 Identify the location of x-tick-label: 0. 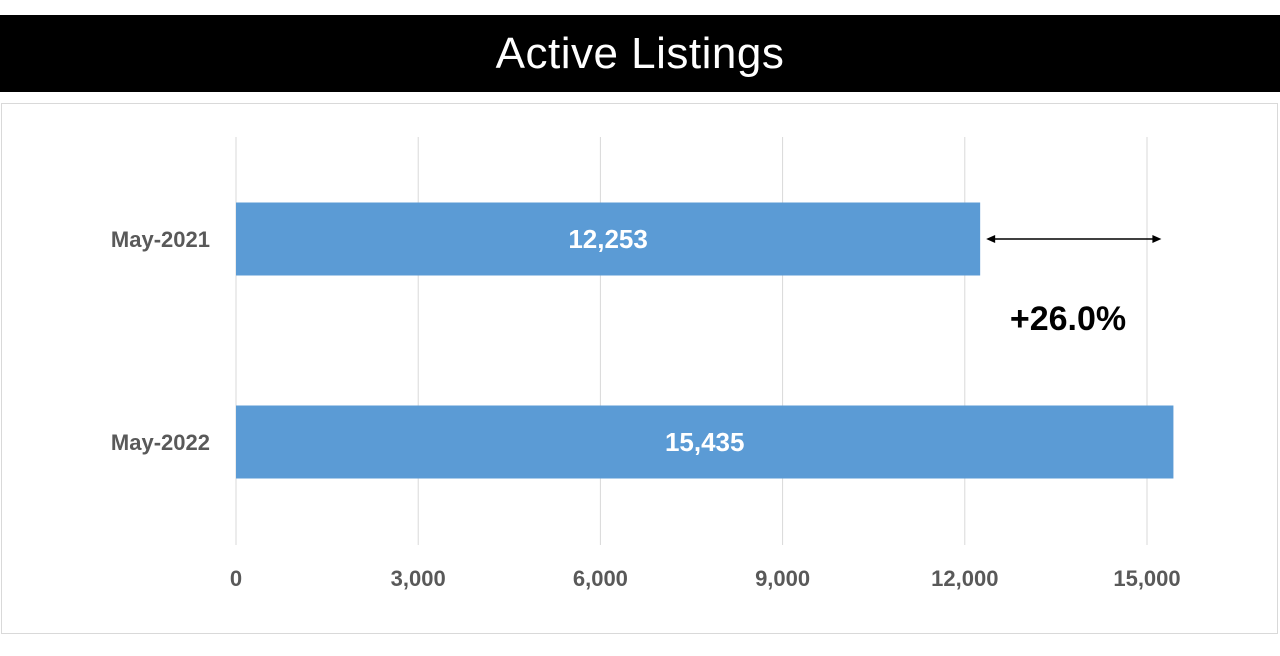
(236, 578).